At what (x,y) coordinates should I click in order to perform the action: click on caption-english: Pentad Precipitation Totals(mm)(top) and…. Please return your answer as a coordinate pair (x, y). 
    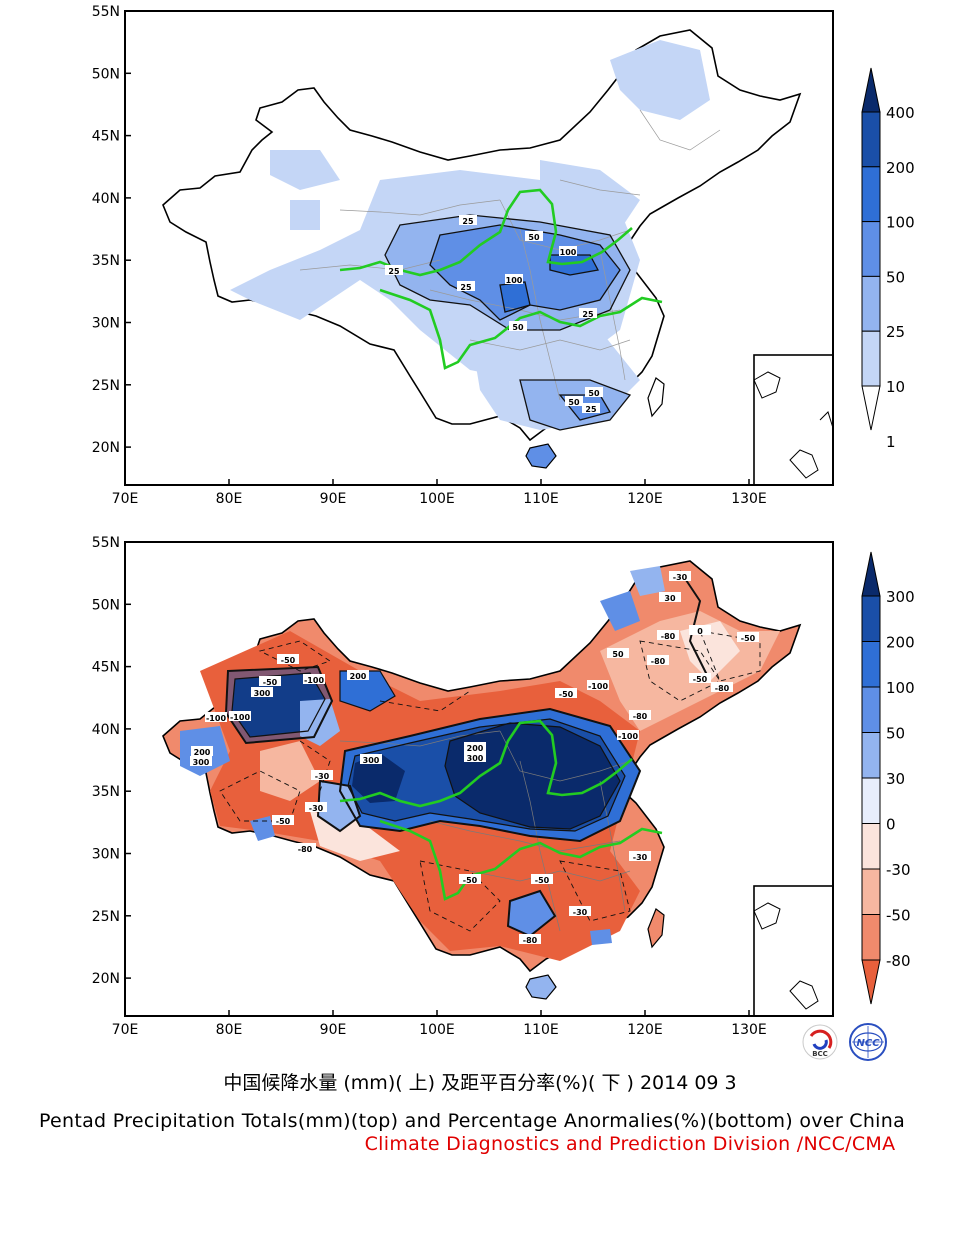
    Looking at the image, I should click on (472, 1121).